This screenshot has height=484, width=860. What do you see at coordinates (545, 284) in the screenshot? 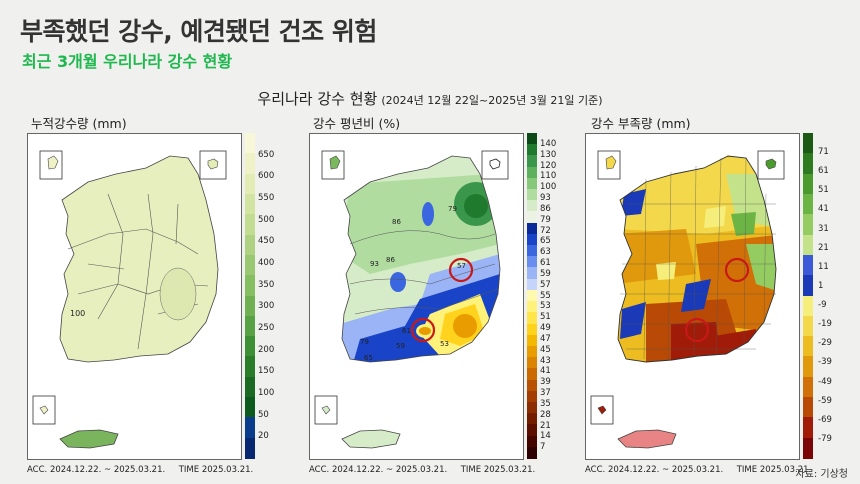
I see `colorbar-tick-label: 57` at bounding box center [545, 284].